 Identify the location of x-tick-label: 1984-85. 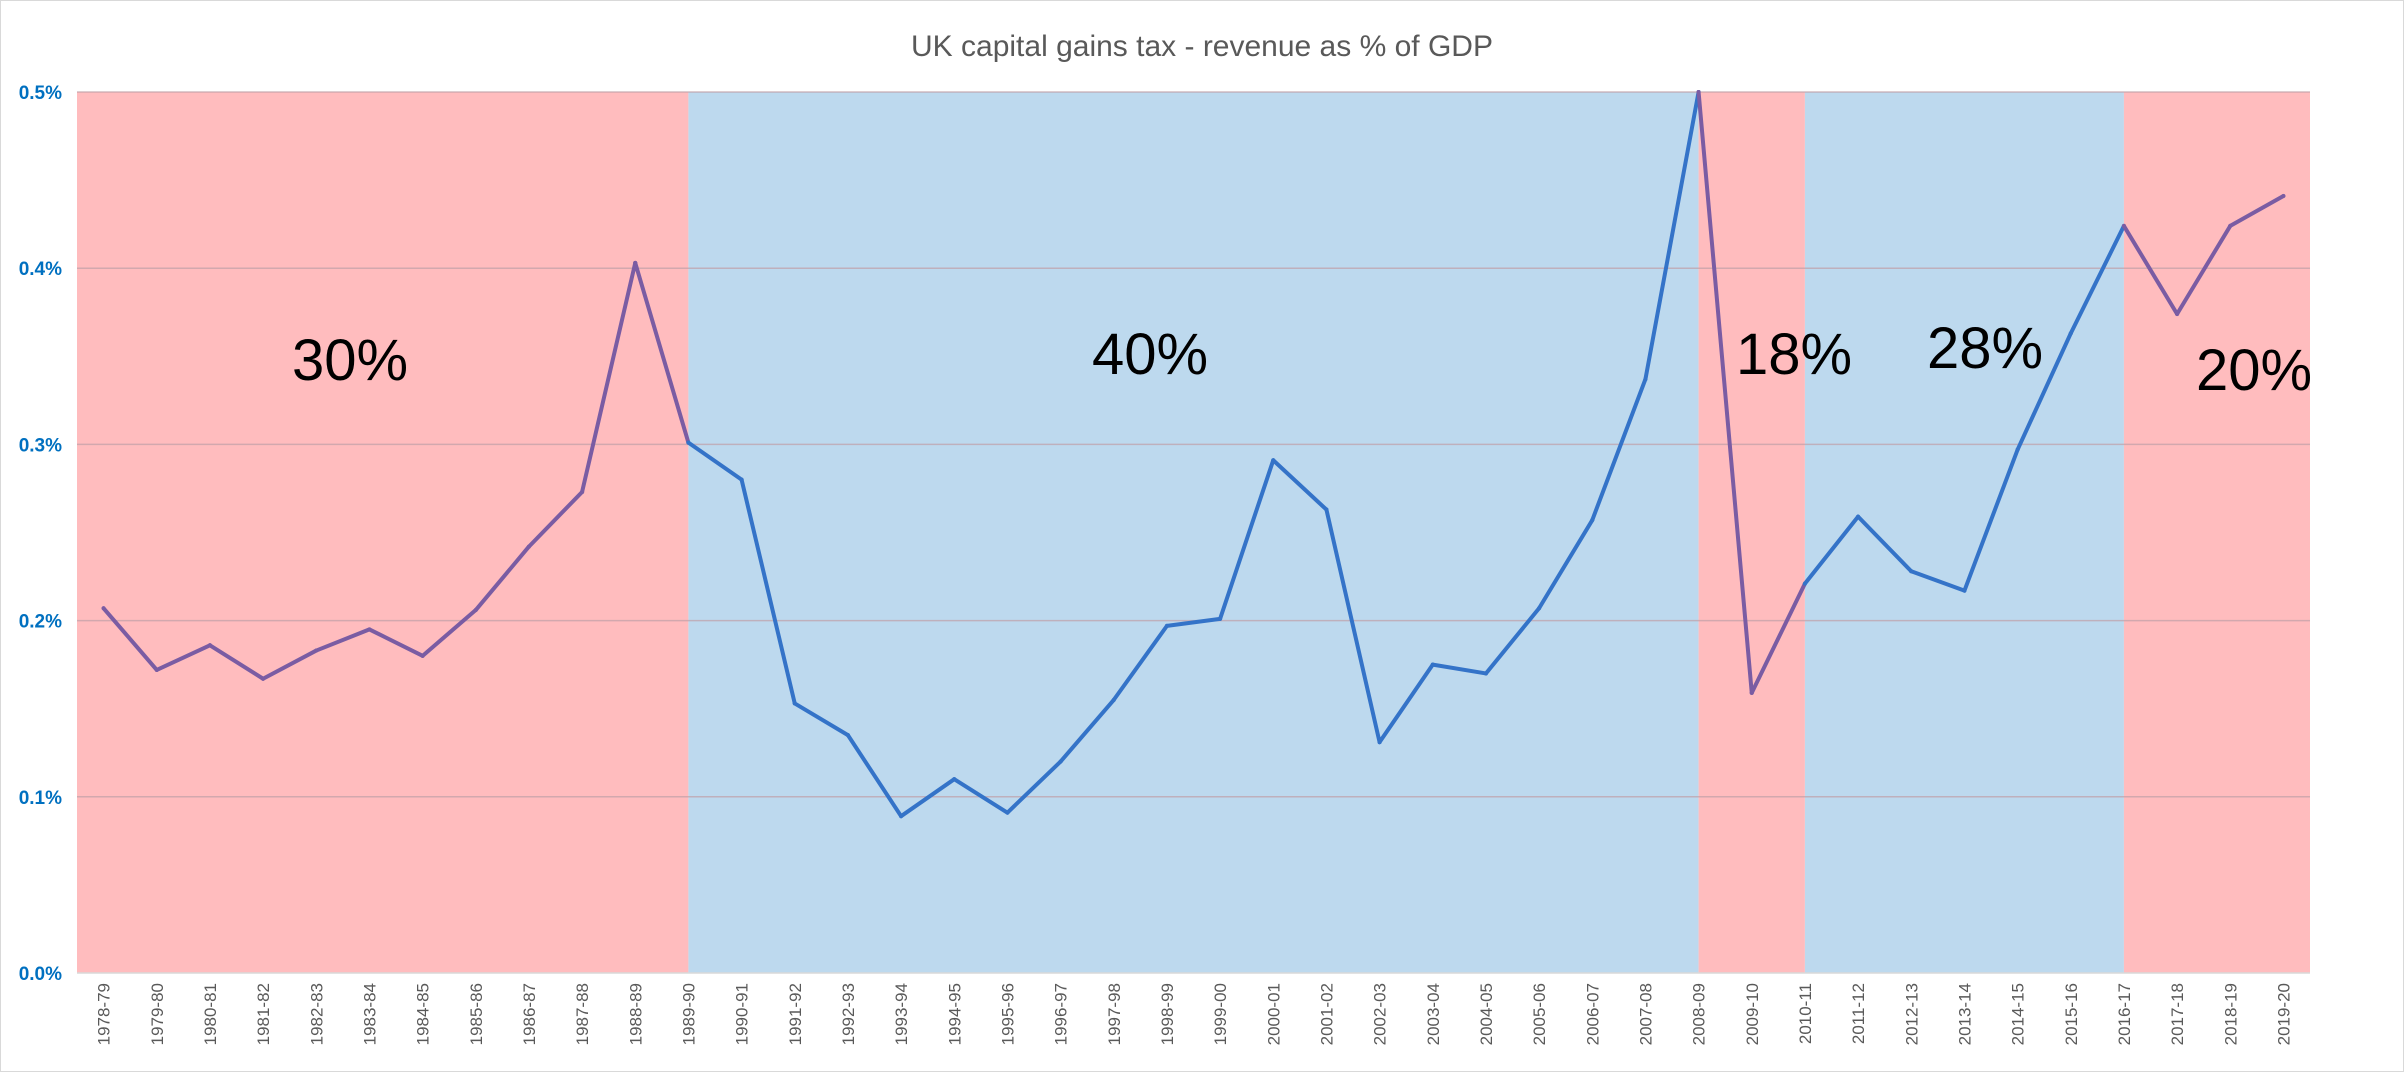
(423, 1014).